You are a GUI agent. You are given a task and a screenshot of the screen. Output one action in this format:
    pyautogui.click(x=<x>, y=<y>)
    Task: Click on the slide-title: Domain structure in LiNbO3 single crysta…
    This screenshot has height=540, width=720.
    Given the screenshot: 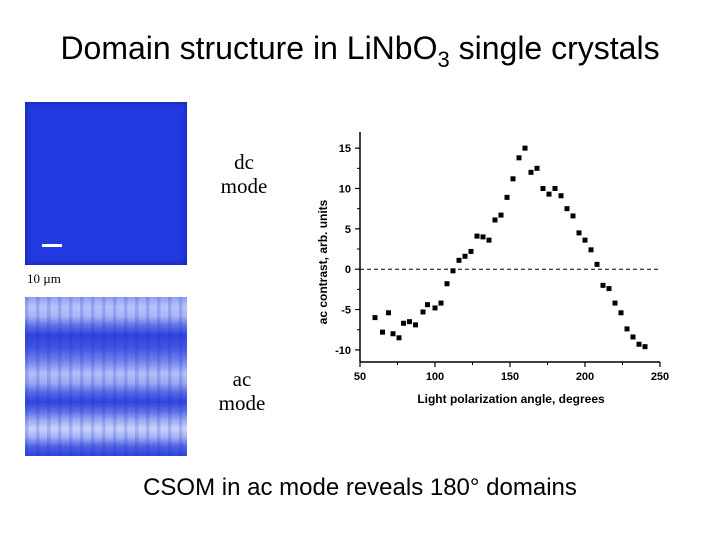 What is the action you would take?
    pyautogui.click(x=360, y=51)
    